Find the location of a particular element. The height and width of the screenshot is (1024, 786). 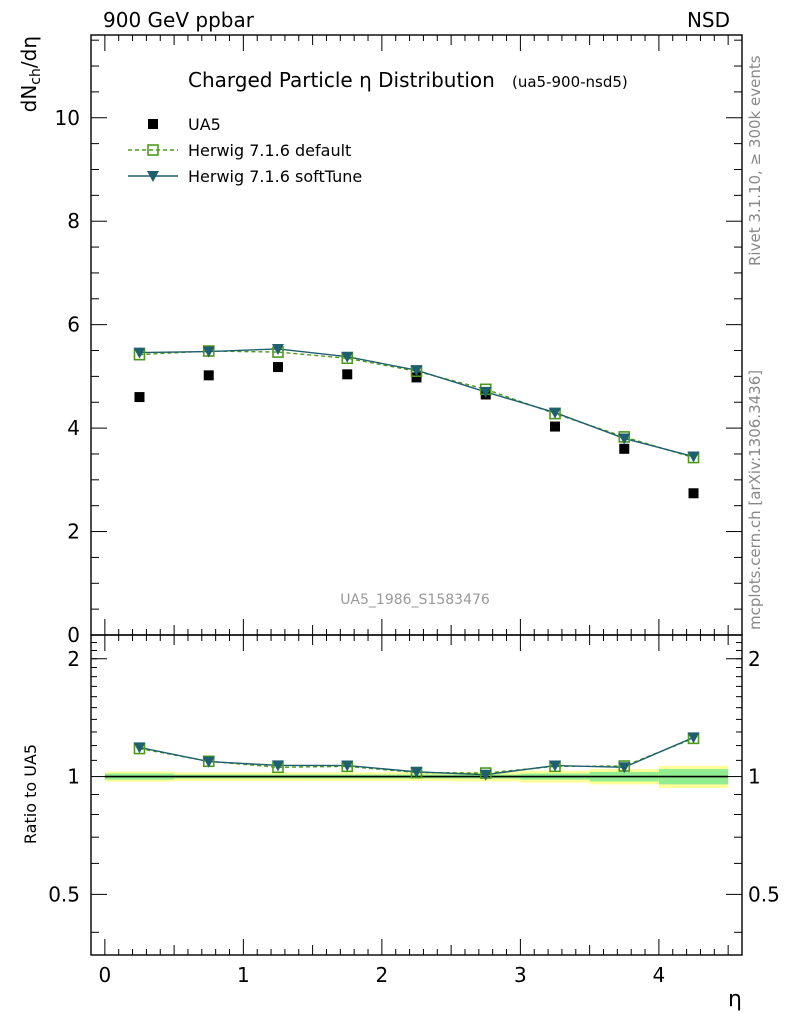

mcplots-reference-label: mcplots.cern.ch [arXiv:1306.3436] is located at coordinates (755, 499).